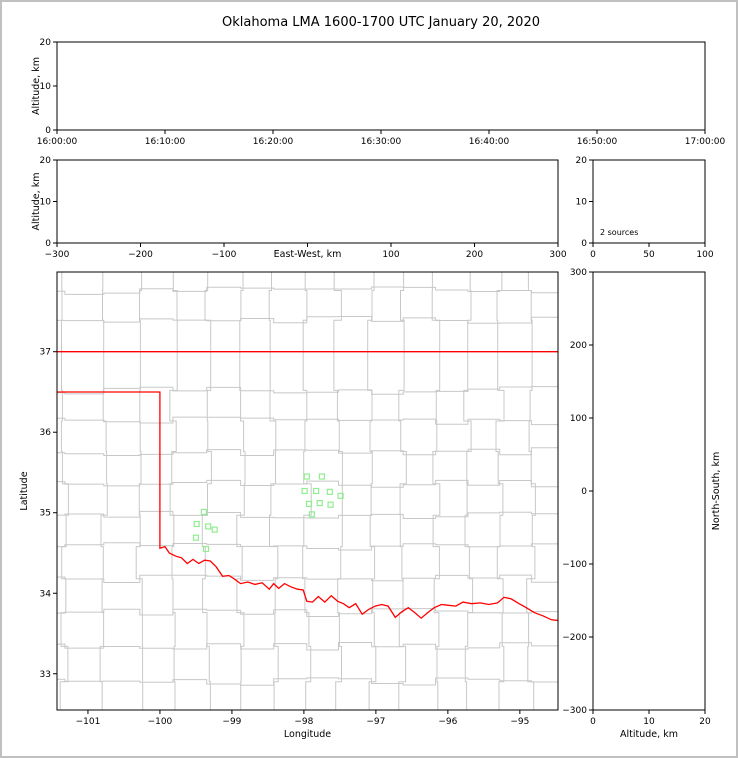 This screenshot has height=758, width=738. Describe the element at coordinates (308, 254) in the screenshot. I see `axis-label-x: East-West, km` at that location.